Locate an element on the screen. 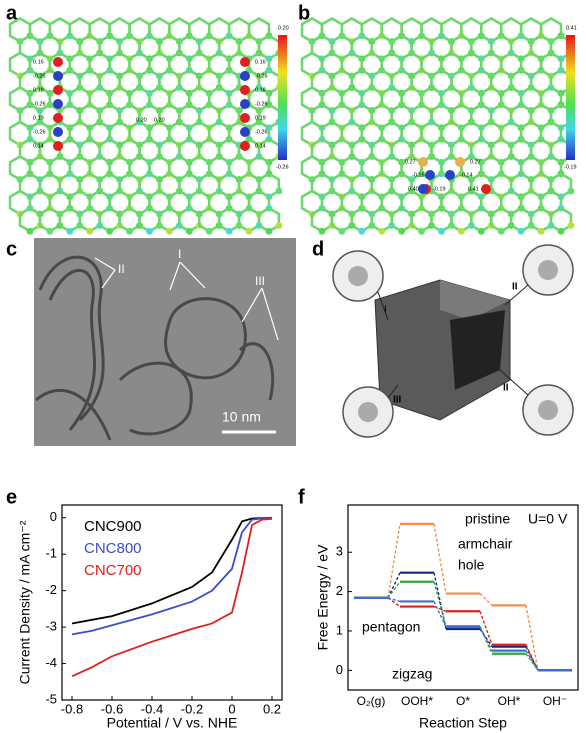 This screenshot has width=586, height=733. charge-label: 0.27 is located at coordinates (475, 162).